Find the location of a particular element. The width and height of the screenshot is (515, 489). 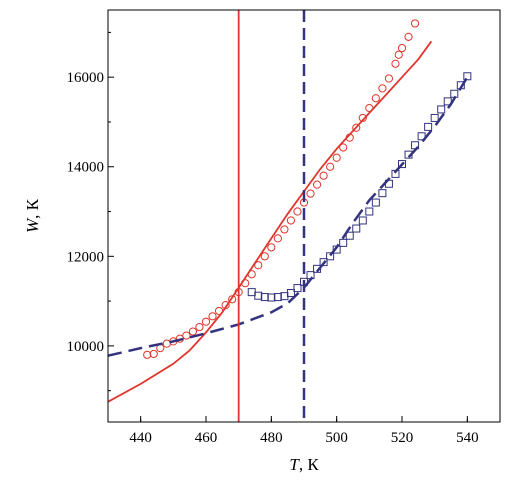

x-axis: 440 460 480 500 520 540 is located at coordinates (304, 431).